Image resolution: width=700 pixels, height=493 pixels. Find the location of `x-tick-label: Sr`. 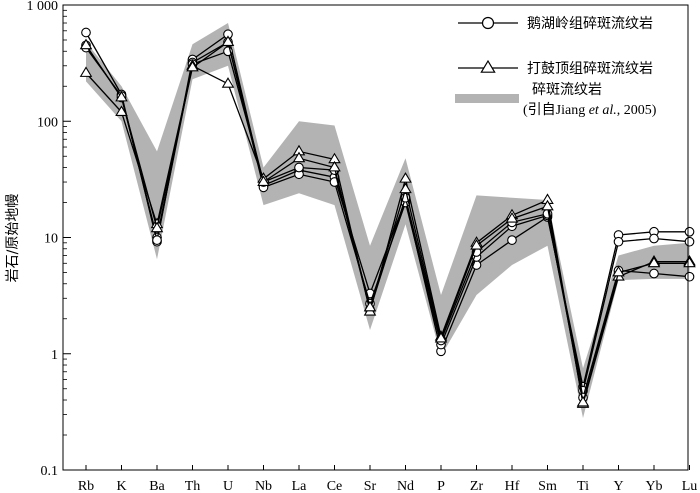

x-tick-label: Sr is located at coordinates (370, 486).